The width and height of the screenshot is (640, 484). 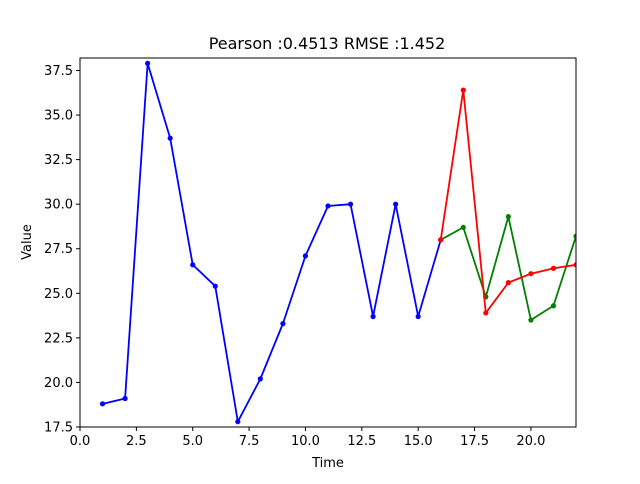 I want to click on x-axis: 0.0 2.5 5.0 7.5 10.0 12.5 15.0 17.5 20.0, so click(x=307, y=438).